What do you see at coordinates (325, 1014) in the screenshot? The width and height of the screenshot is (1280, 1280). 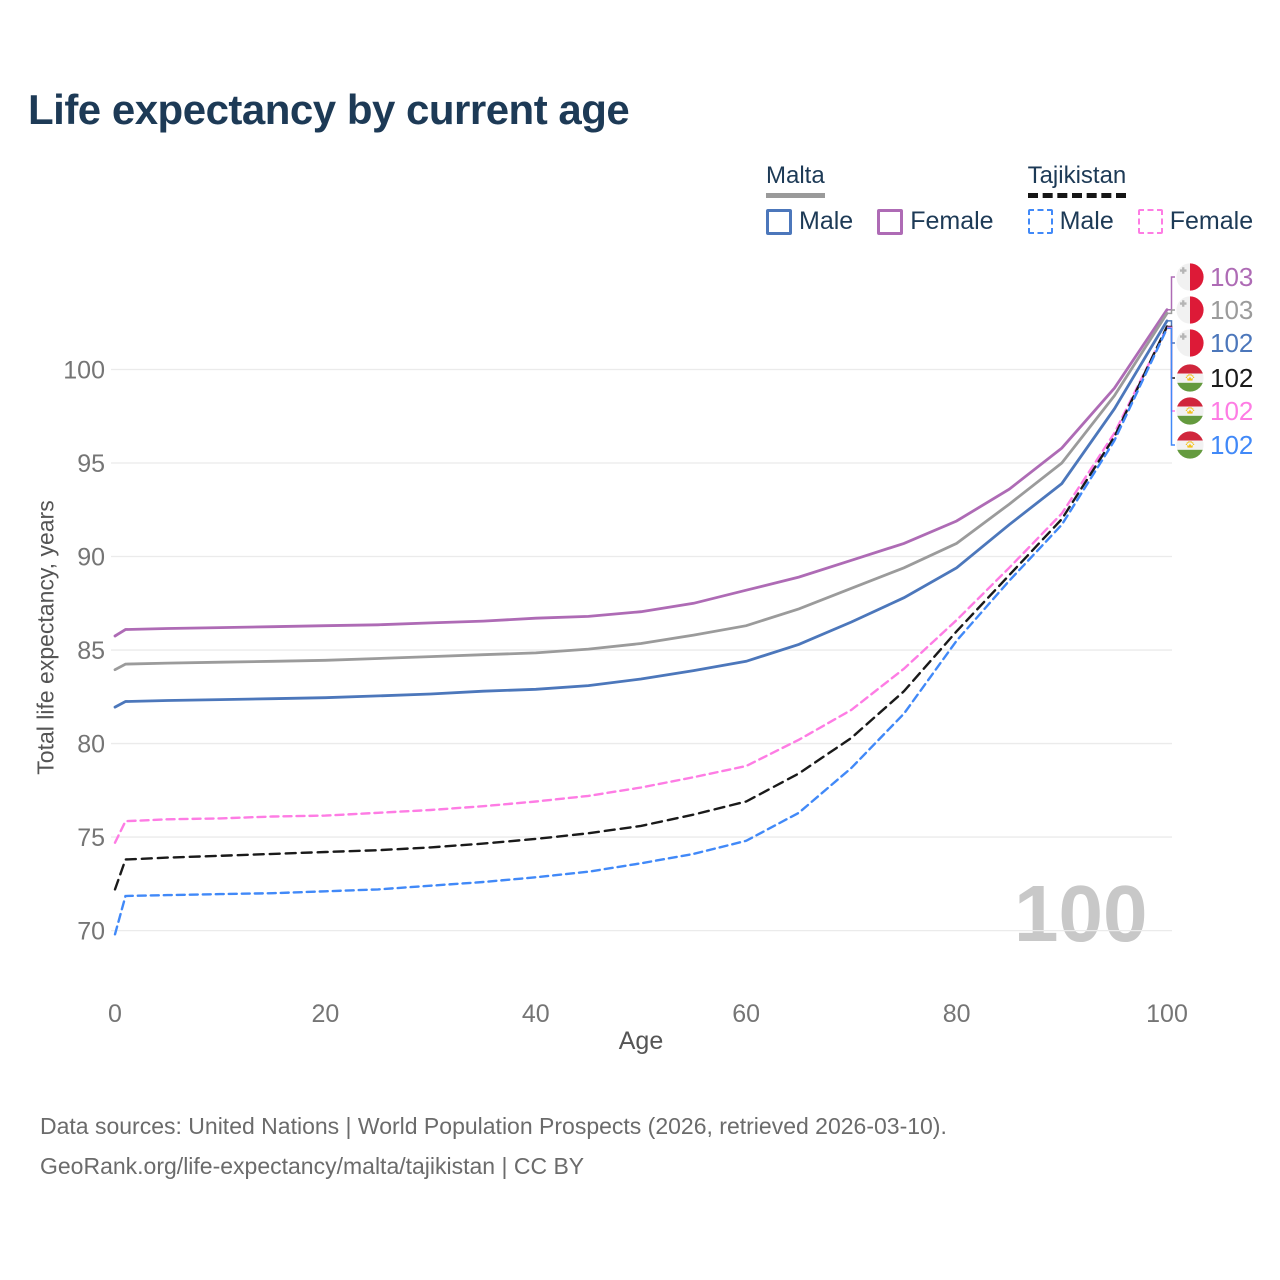 I see `x-tick-label: 20` at bounding box center [325, 1014].